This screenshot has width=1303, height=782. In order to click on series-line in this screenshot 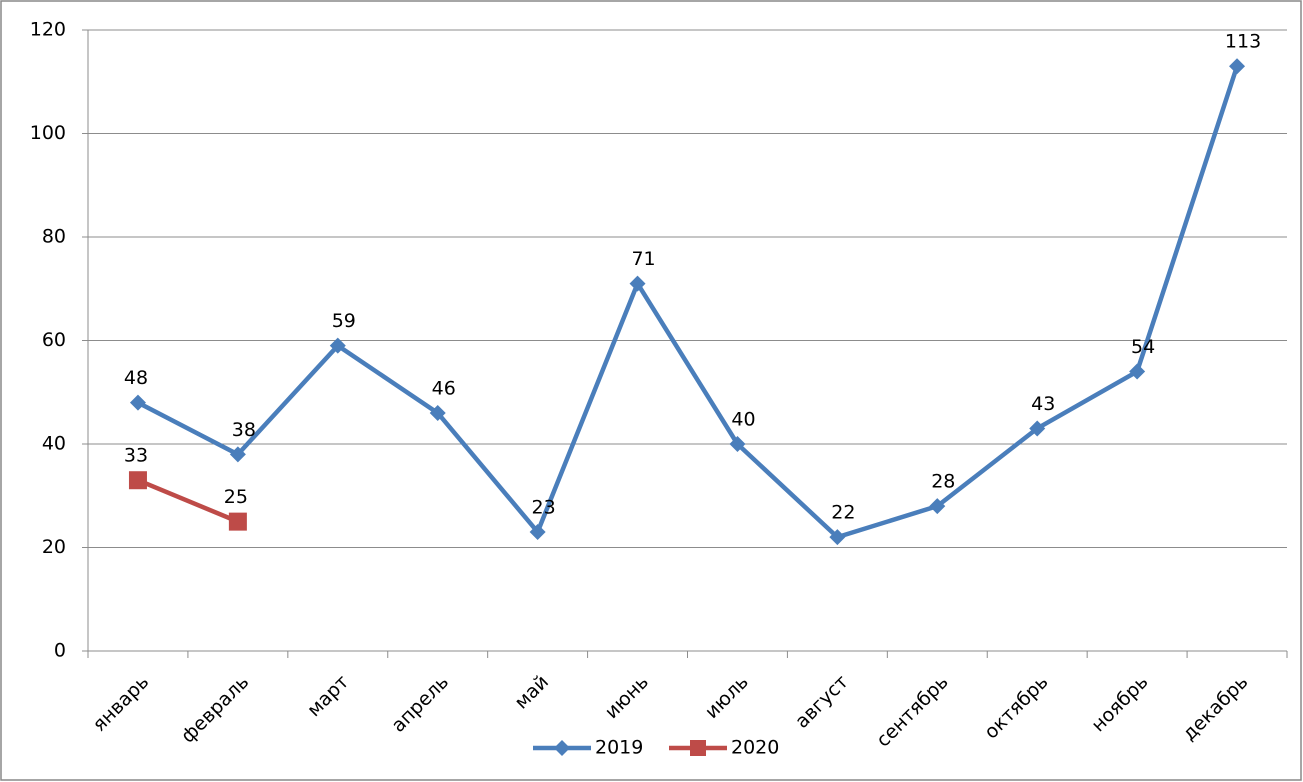, I will do `click(188, 501)`.